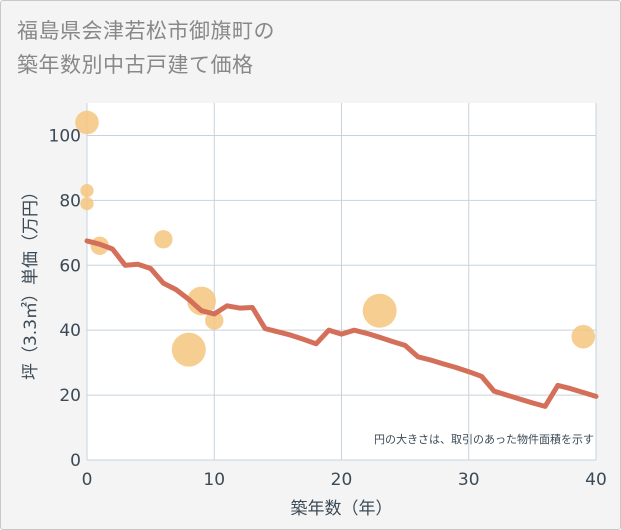  What do you see at coordinates (70, 396) in the screenshot?
I see `y-tick-label: 20` at bounding box center [70, 396].